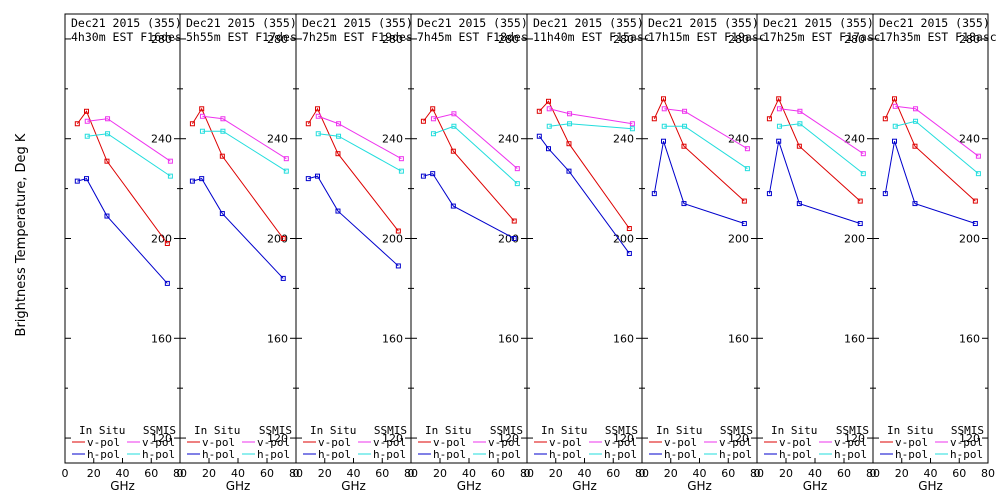 This screenshot has width=1000, height=500. I want to click on y-axis-label: Brightness Temperature, Deg K, so click(21, 234).